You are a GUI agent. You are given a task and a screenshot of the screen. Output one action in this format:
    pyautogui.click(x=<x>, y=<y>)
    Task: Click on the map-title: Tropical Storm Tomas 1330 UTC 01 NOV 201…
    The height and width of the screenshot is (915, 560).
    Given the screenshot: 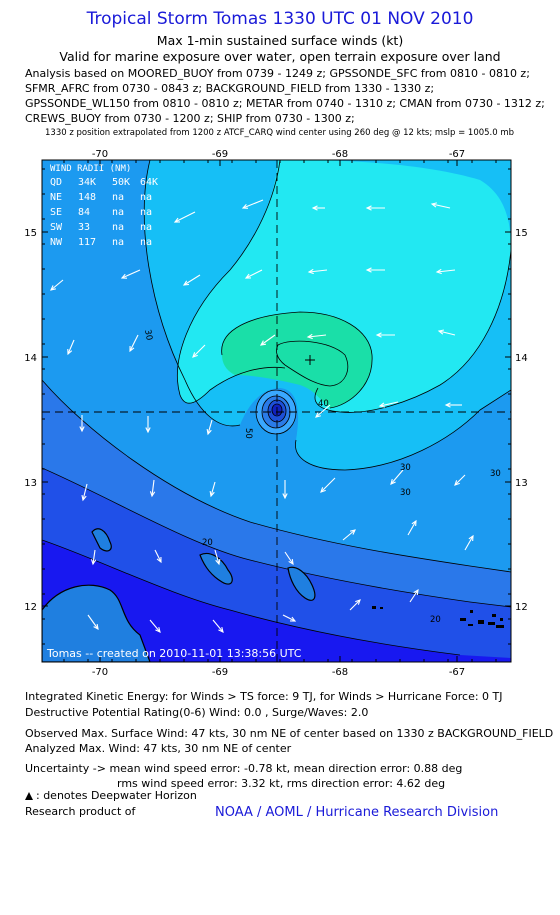 What is the action you would take?
    pyautogui.click(x=280, y=19)
    